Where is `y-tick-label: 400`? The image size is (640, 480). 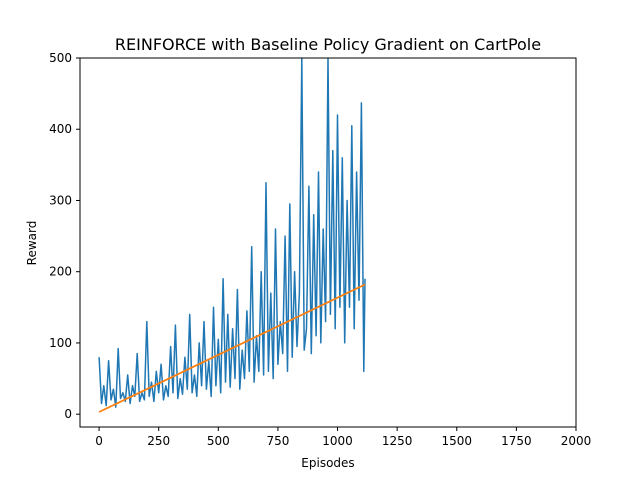 y-tick-label: 400 is located at coordinates (60, 129).